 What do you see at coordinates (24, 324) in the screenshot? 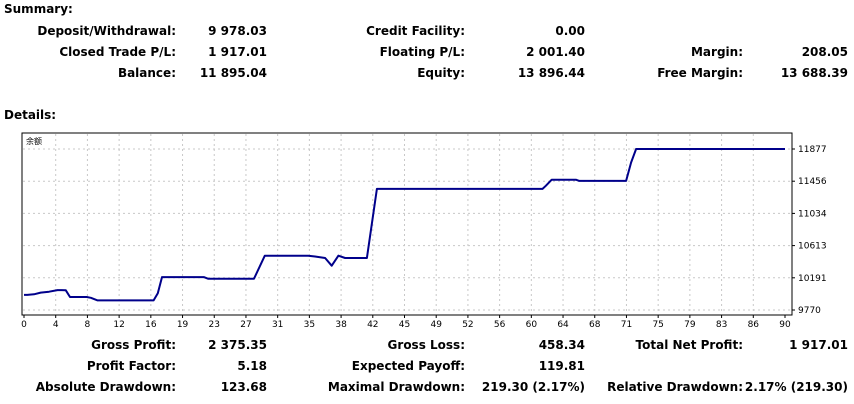
I see `x-tick-label: 0` at bounding box center [24, 324].